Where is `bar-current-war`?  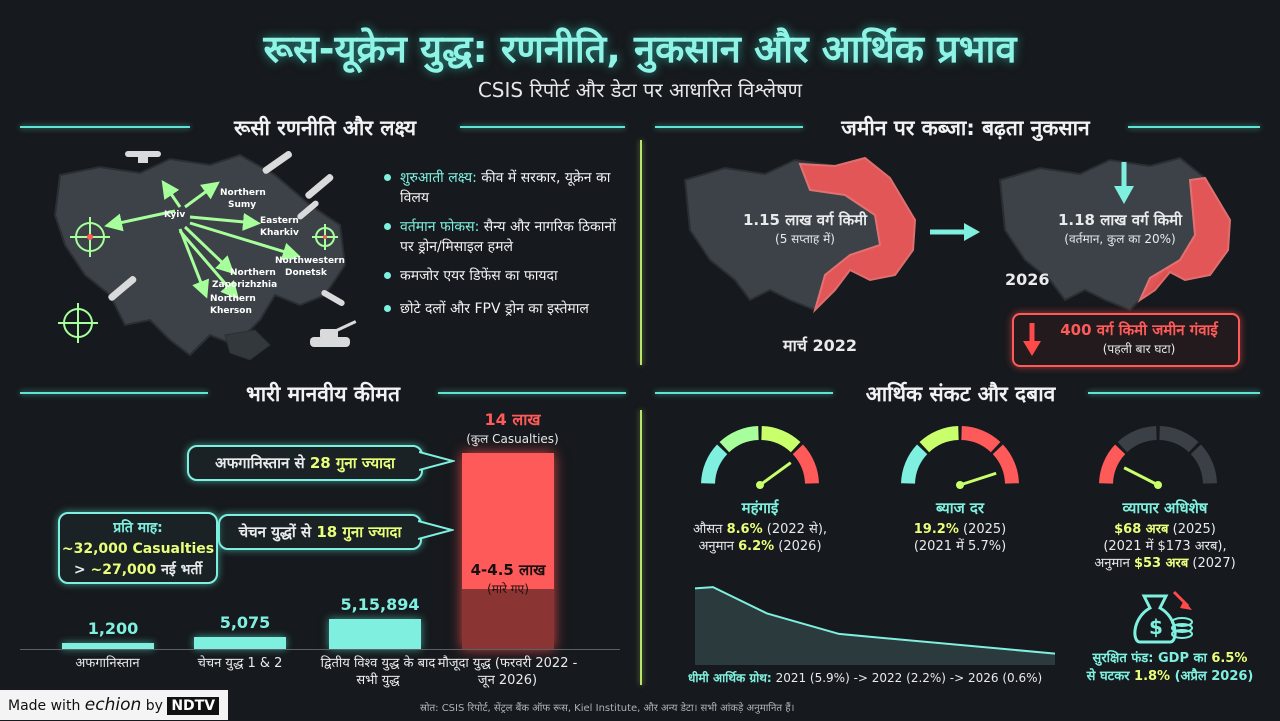
bar-current-war is located at coordinates (508, 551).